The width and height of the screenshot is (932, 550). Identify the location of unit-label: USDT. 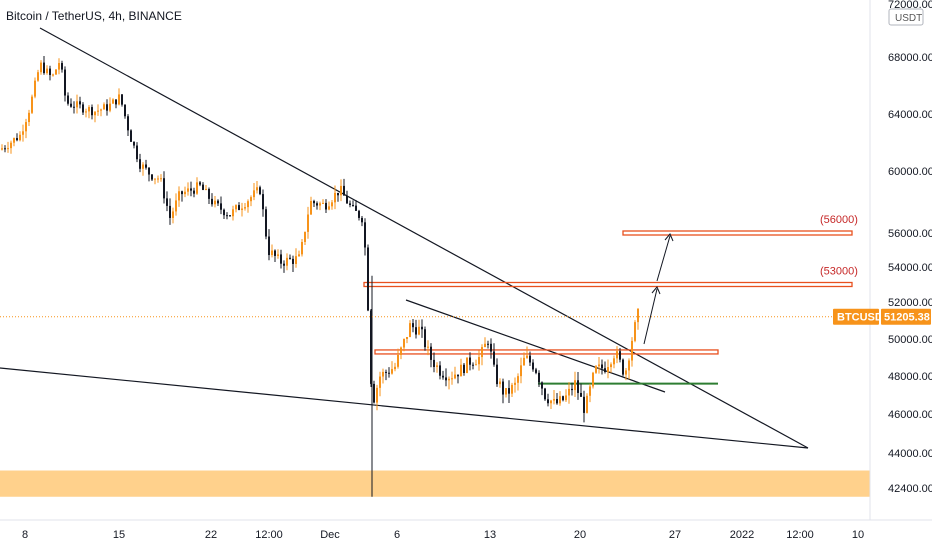
(908, 18).